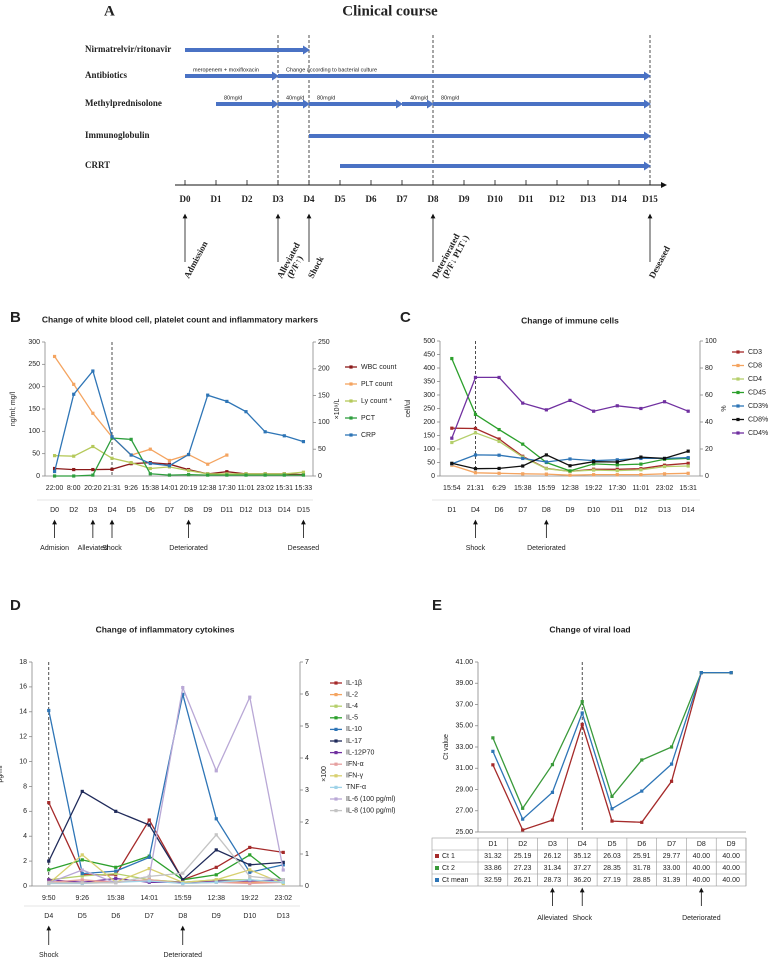 The height and width of the screenshot is (978, 776). What do you see at coordinates (523, 488) in the screenshot?
I see `x-tick-label: 15:38` at bounding box center [523, 488].